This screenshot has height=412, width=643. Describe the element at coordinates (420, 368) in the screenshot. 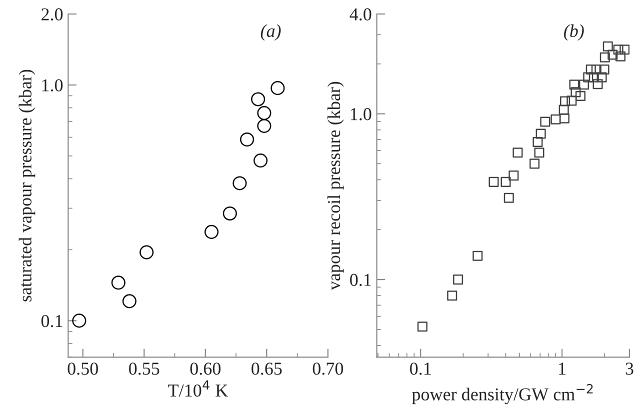

I see `x-tick-label: 0.1` at that location.